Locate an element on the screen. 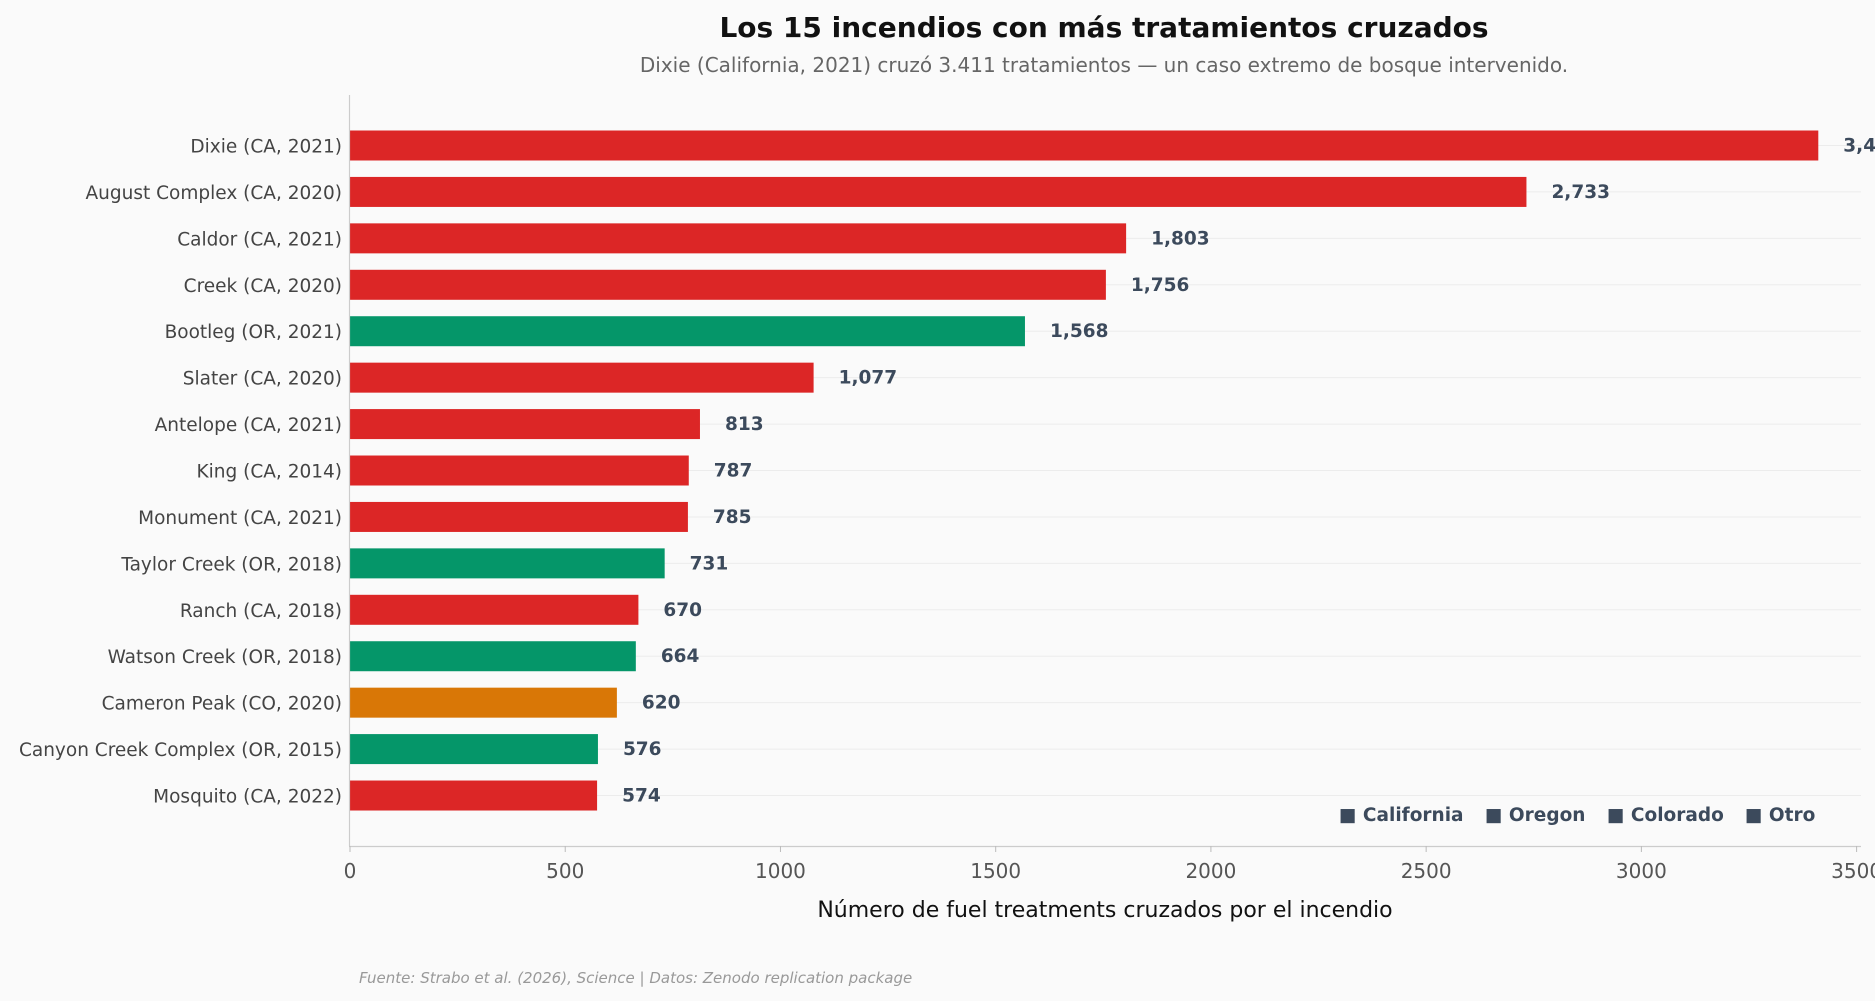  value-label: 670 is located at coordinates (682, 610).